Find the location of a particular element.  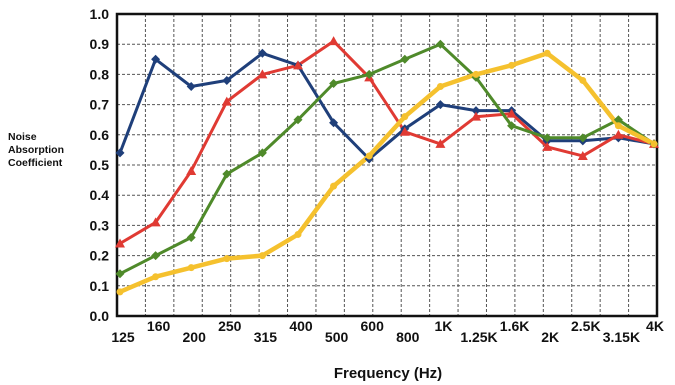

x-tick-label: 1.6K is located at coordinates (515, 326).